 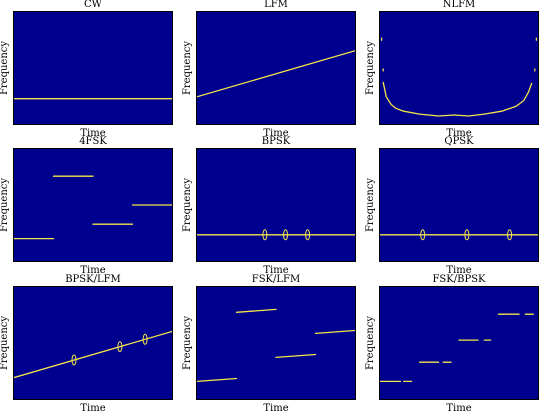 What do you see at coordinates (459, 141) in the screenshot?
I see `panel-title: QPSK` at bounding box center [459, 141].